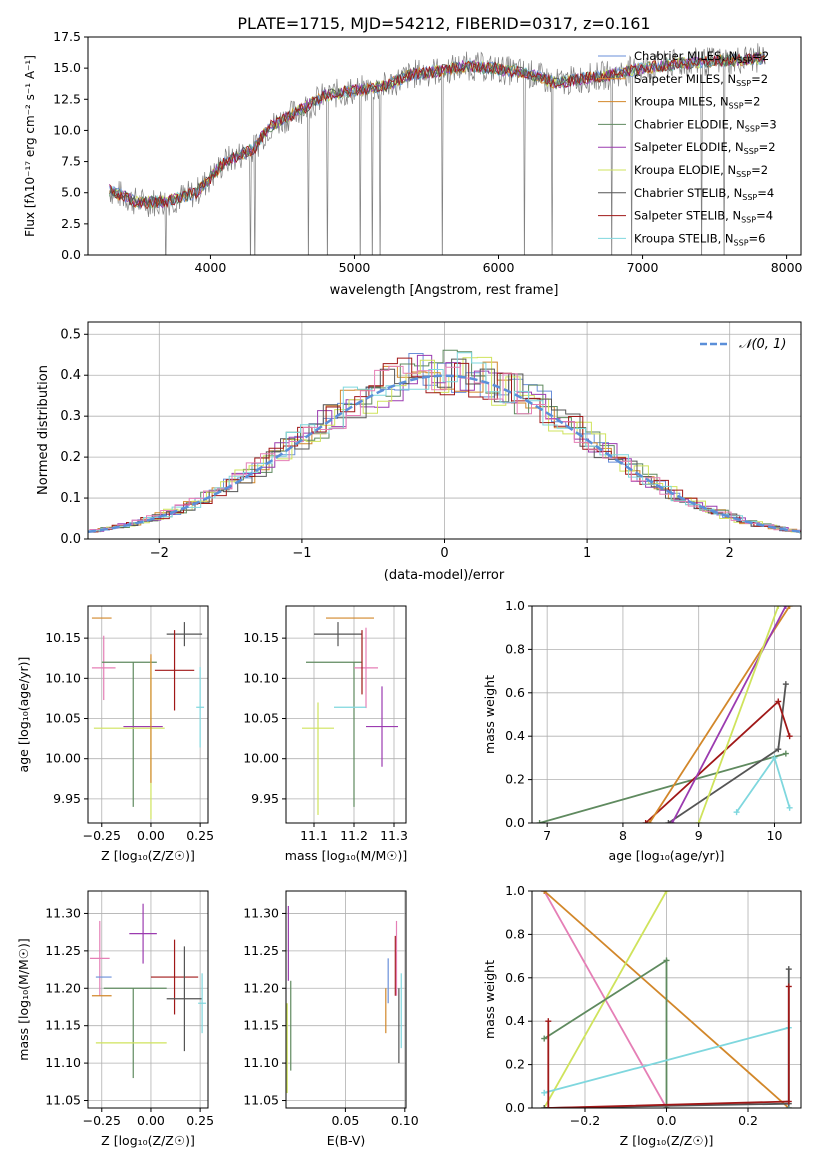  What do you see at coordinates (705, 148) in the screenshot?
I see `legend-label: Salpeter ELODIE, NSSP=2` at bounding box center [705, 148].